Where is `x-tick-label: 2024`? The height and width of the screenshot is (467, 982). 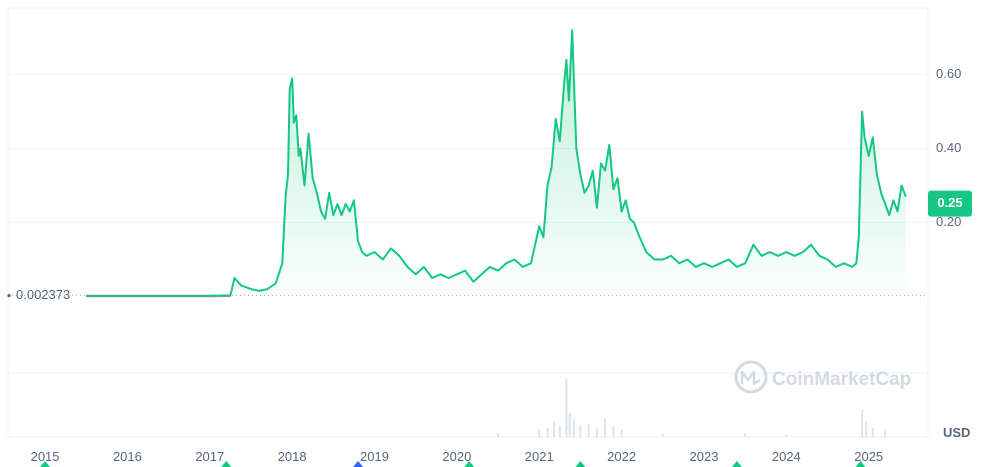
x-tick-label: 2024 is located at coordinates (786, 456).